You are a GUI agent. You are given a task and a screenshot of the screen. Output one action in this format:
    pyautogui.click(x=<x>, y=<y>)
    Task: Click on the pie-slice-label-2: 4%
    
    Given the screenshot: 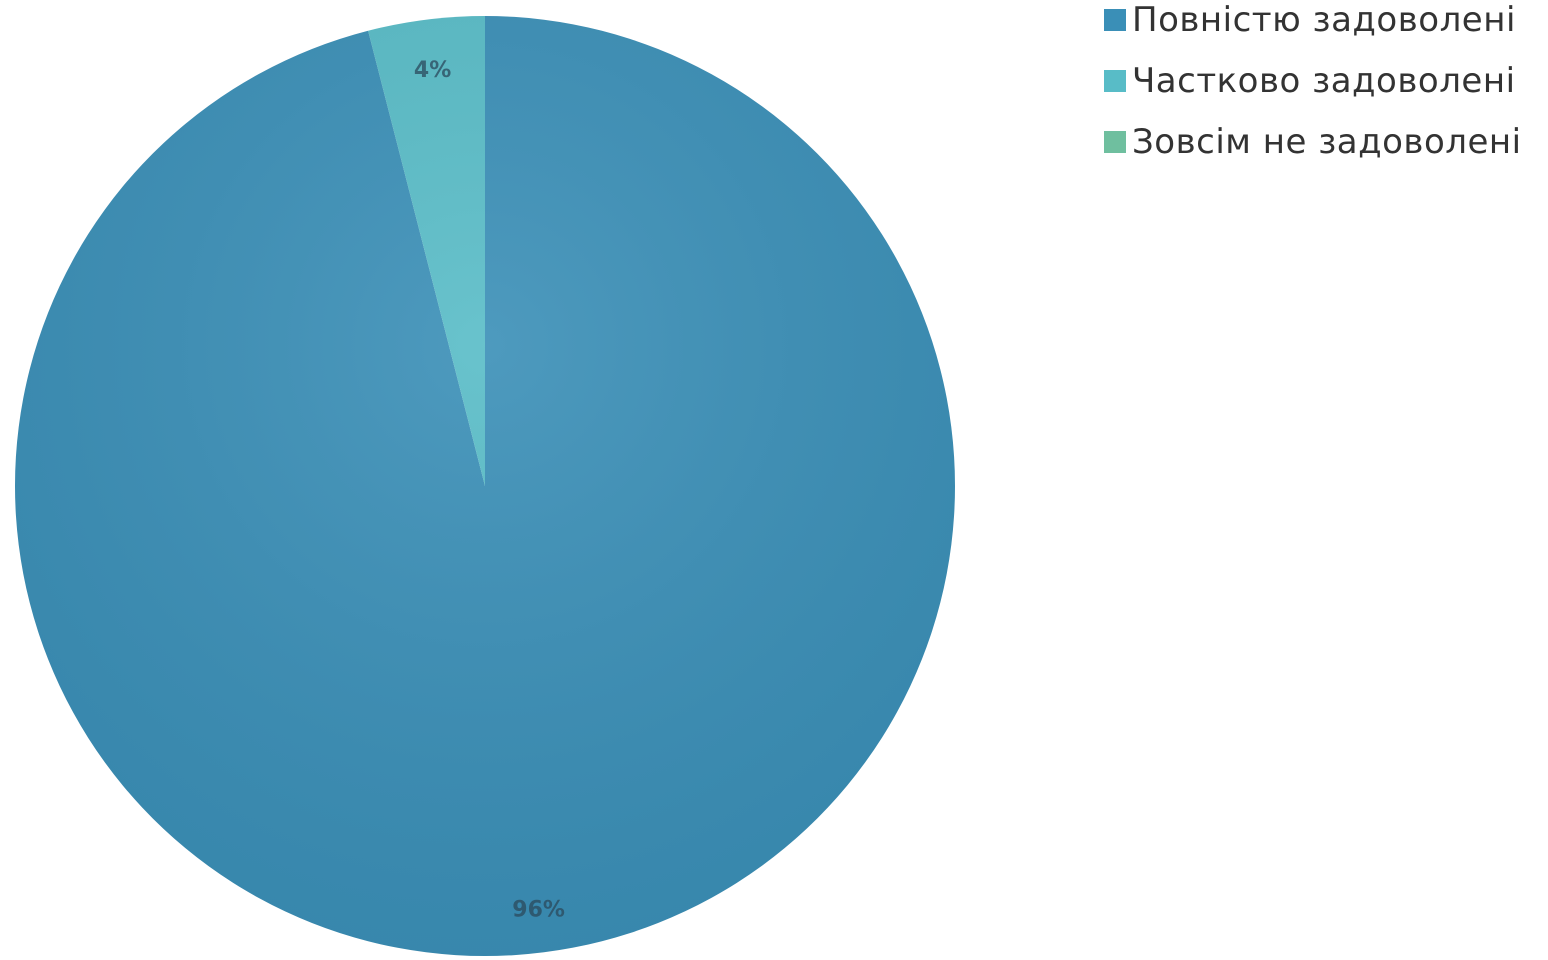 What is the action you would take?
    pyautogui.click(x=432, y=70)
    